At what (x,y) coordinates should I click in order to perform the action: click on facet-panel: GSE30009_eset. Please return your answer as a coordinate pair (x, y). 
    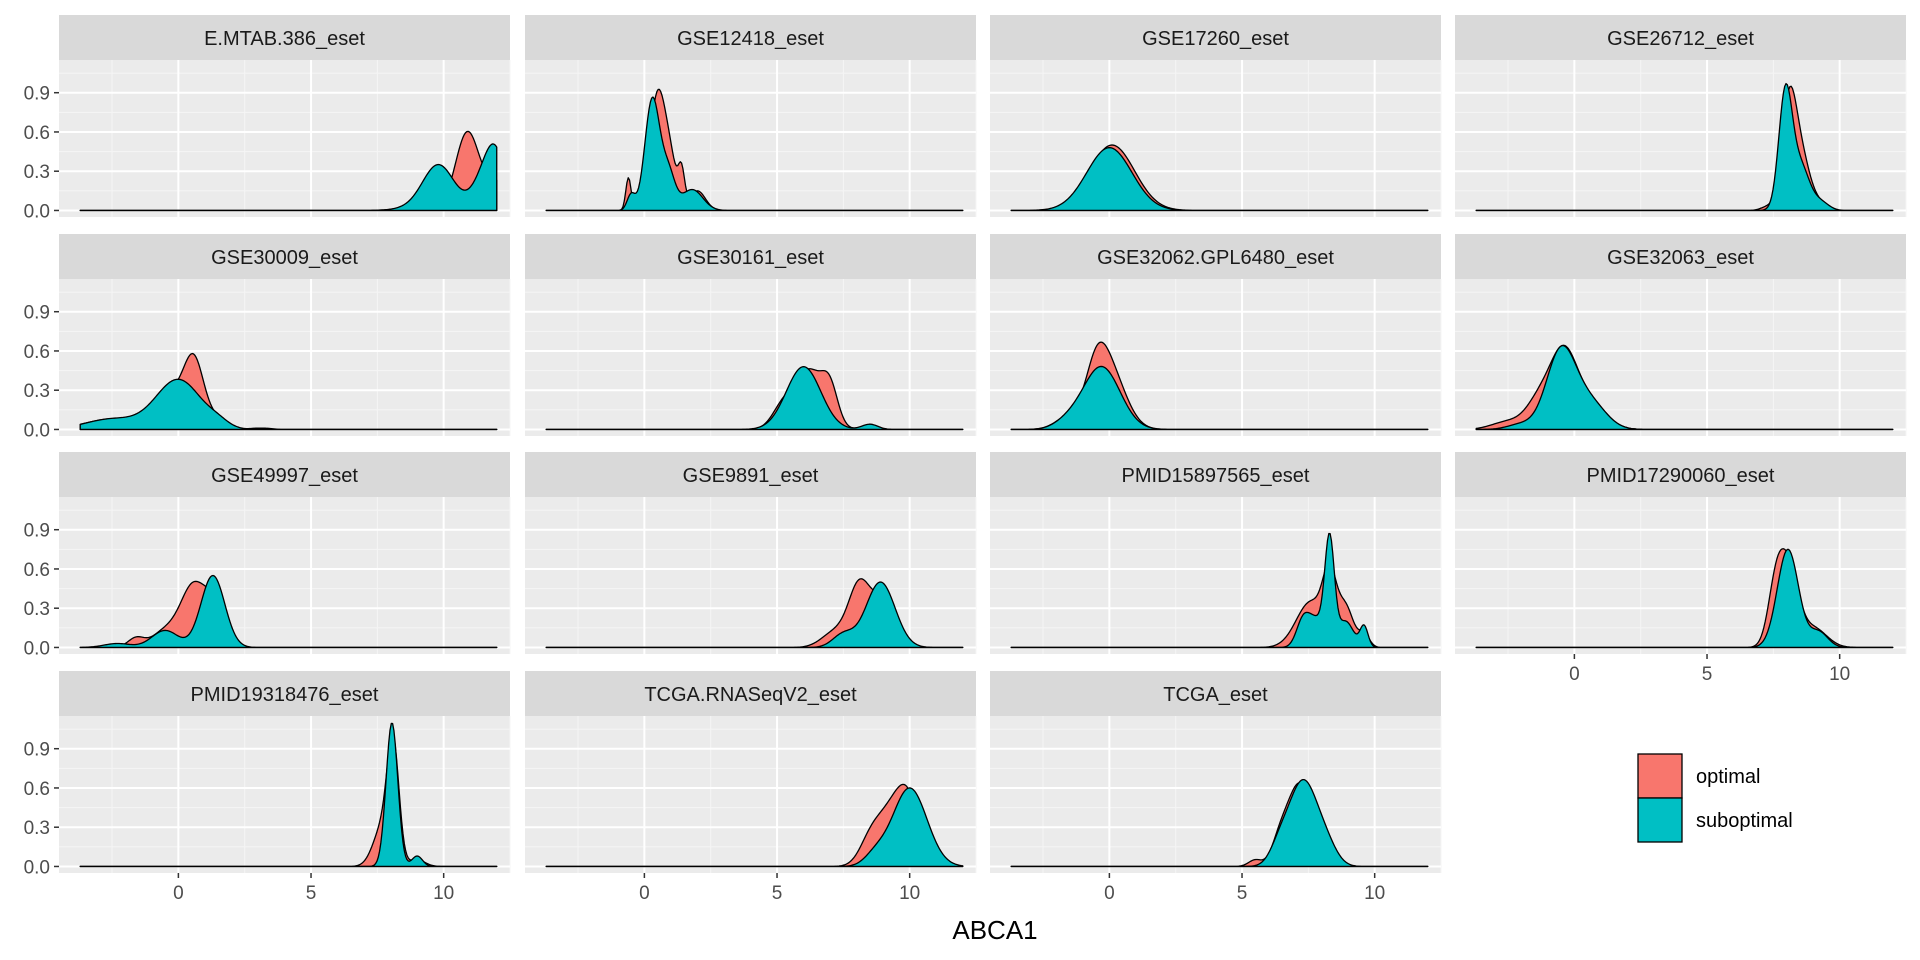
    Looking at the image, I should click on (285, 335).